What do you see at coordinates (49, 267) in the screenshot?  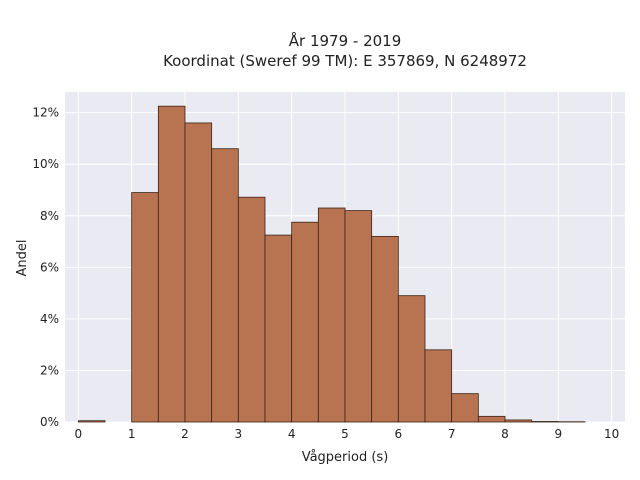 I see `y-tick-label: 6%` at bounding box center [49, 267].